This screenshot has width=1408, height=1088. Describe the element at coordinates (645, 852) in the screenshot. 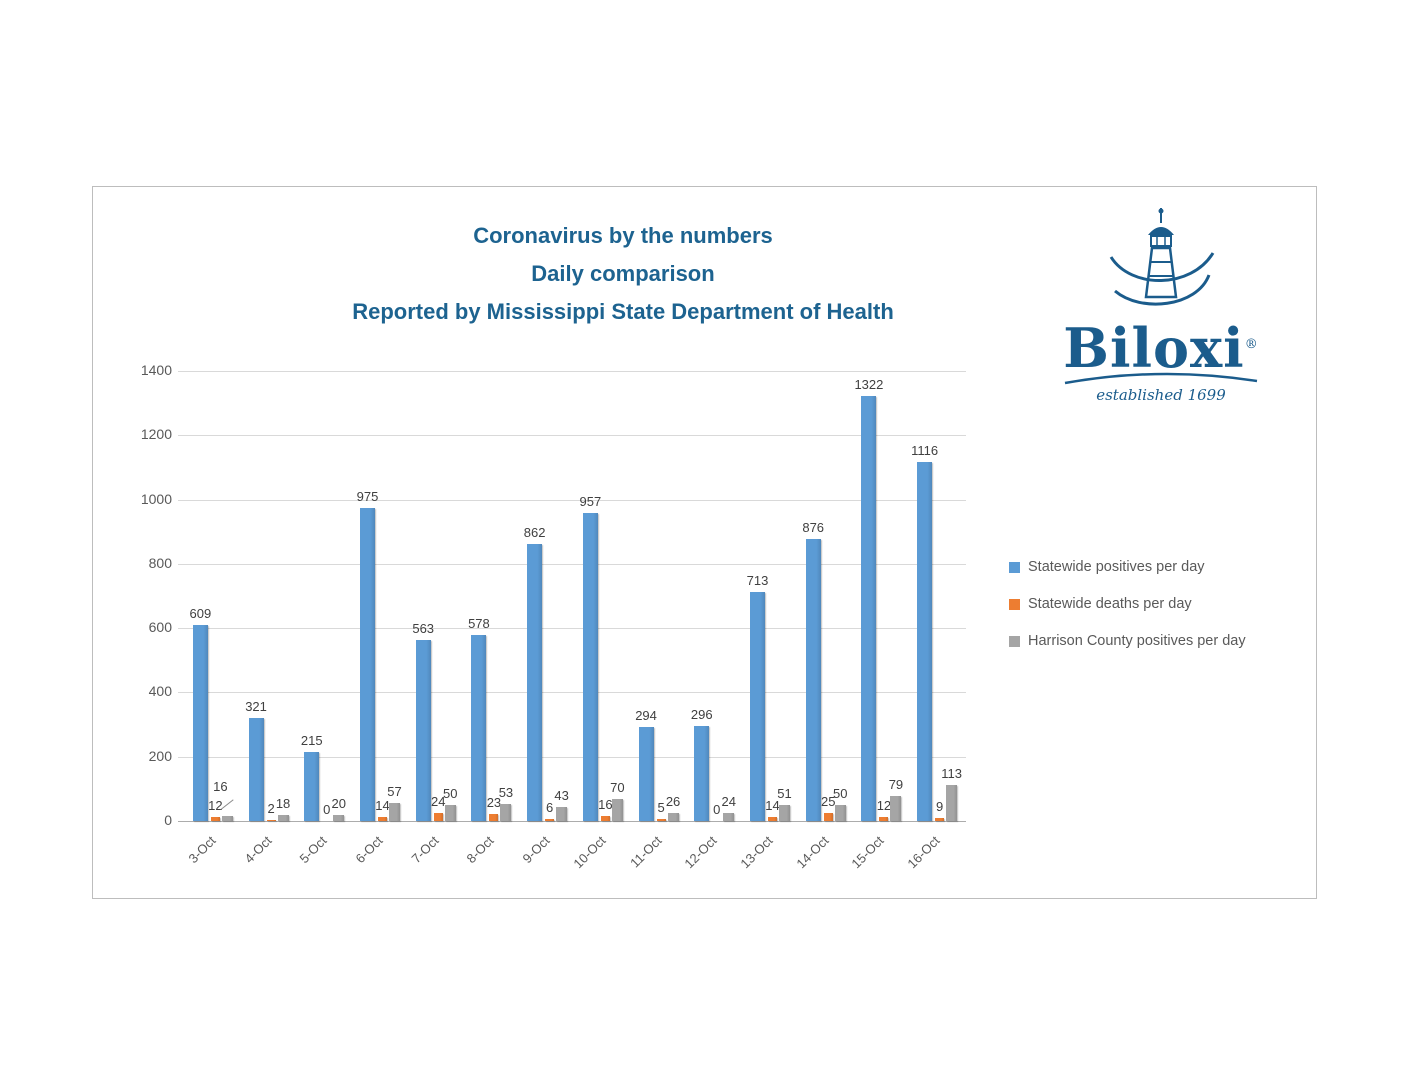

I see `x-axis-tick-label: 11-Oct` at that location.